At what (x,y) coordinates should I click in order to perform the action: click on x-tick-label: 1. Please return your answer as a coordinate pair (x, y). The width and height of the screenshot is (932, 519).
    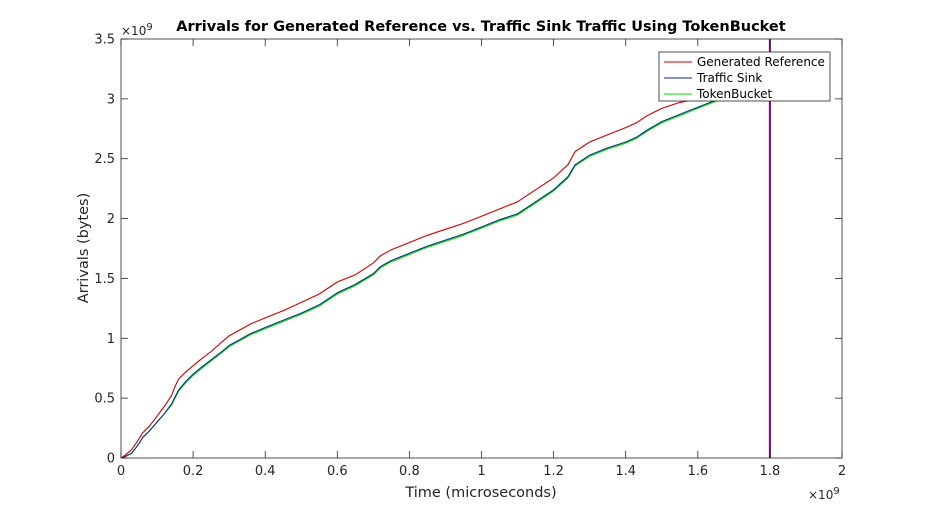
    Looking at the image, I should click on (481, 471).